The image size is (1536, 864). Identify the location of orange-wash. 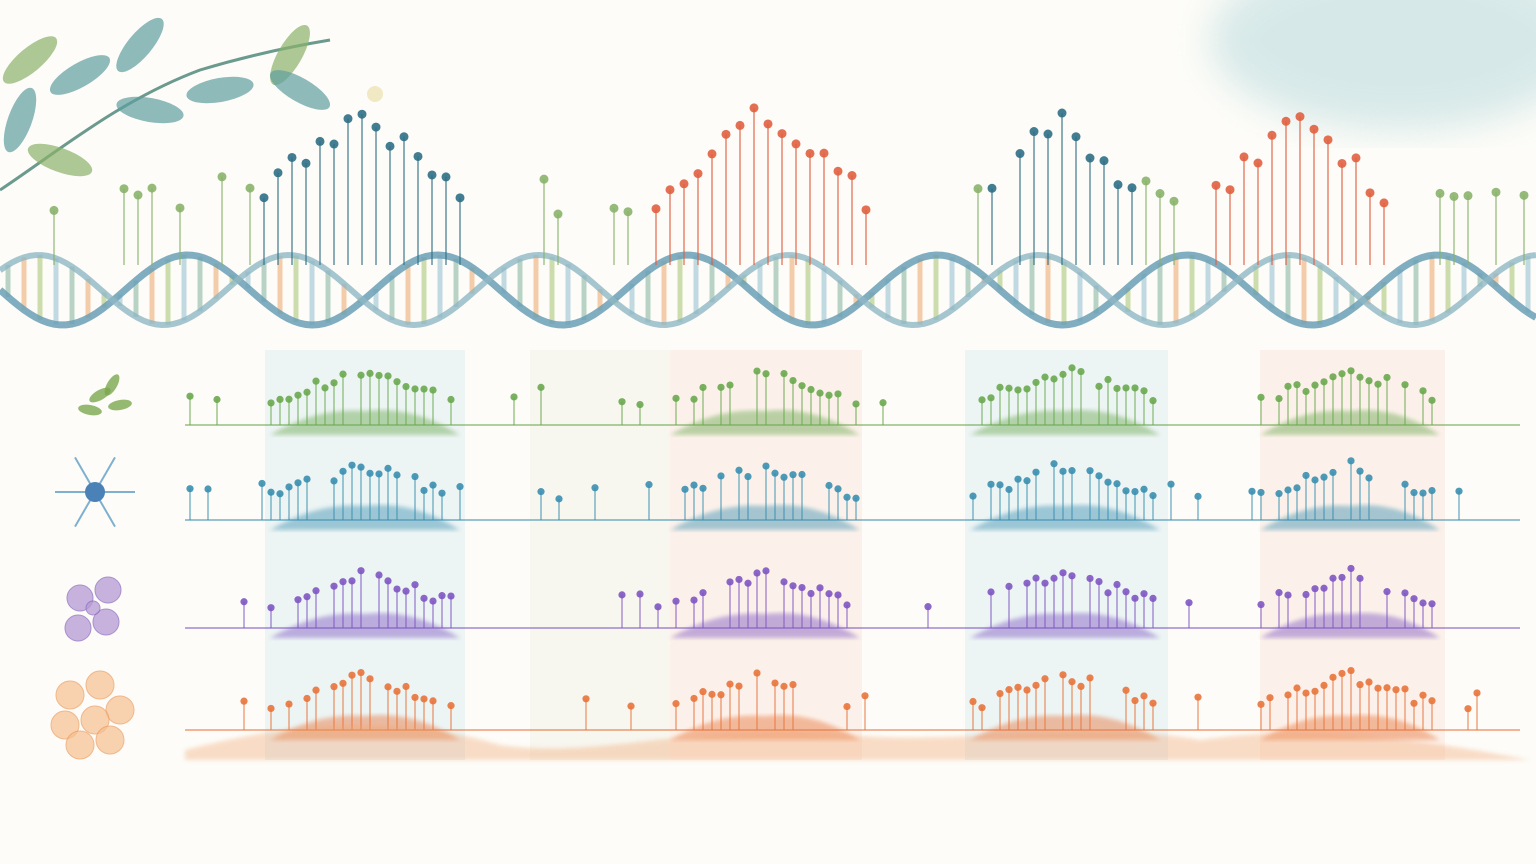
(857, 742).